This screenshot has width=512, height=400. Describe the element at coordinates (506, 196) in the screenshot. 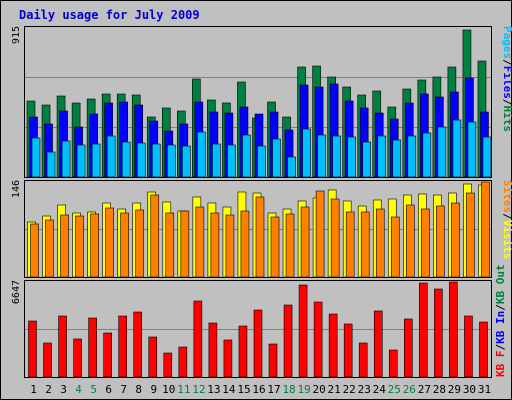

I see `legend-sites: Sites` at that location.